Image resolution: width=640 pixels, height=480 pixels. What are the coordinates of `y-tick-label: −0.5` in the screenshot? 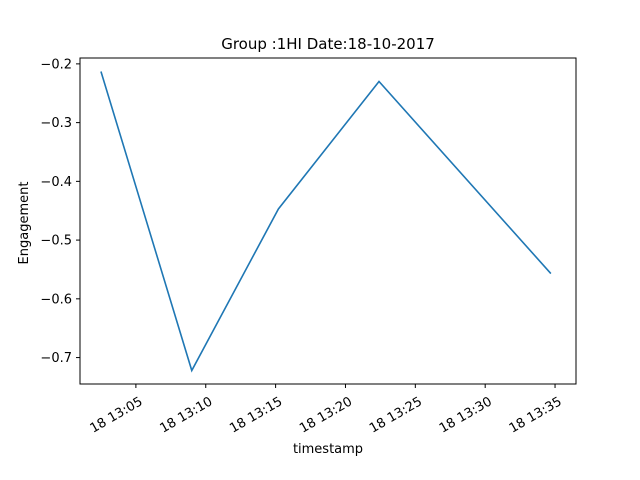 It's located at (56, 241).